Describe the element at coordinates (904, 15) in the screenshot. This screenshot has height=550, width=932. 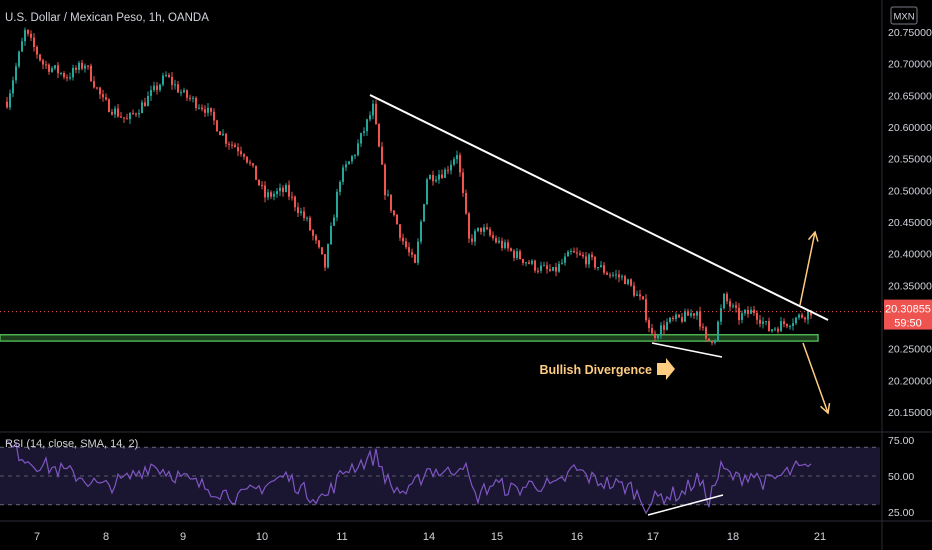
I see `currency-badge: MXN` at that location.